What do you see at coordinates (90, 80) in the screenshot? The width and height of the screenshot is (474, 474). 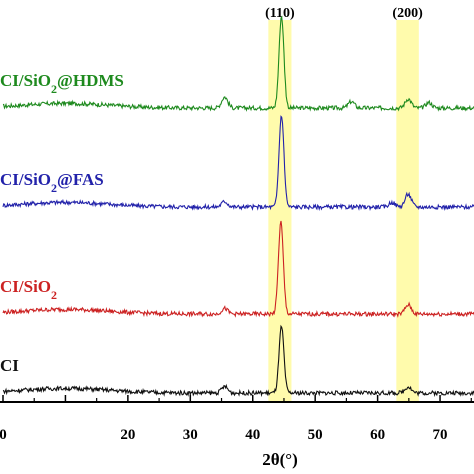 I see `series-label-tail: @HDMS` at bounding box center [90, 80].